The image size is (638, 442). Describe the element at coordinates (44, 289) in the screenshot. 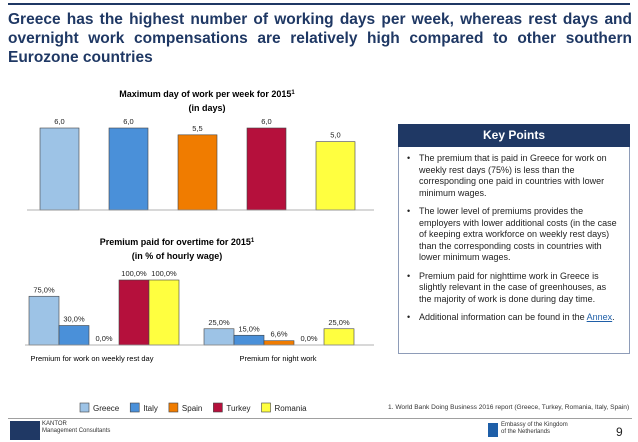

I see `data-label: 75,0%` at that location.